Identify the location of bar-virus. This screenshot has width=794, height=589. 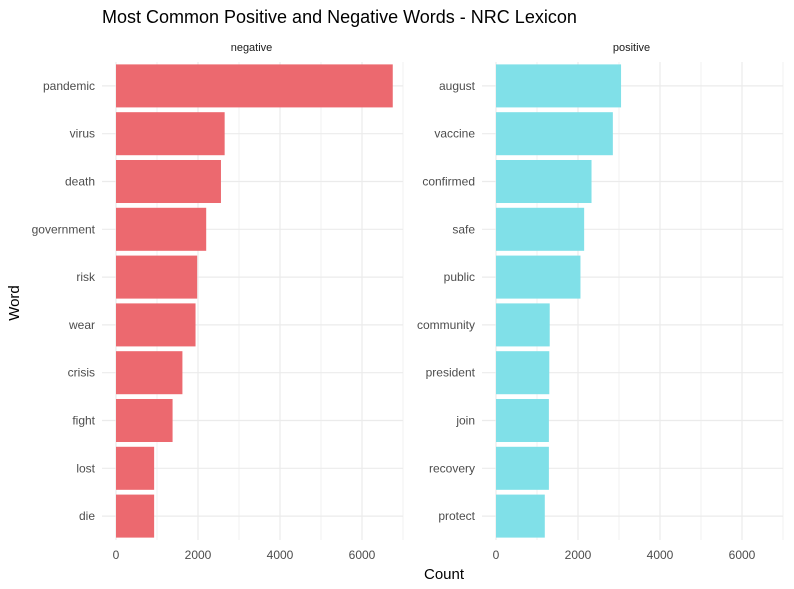
(170, 134).